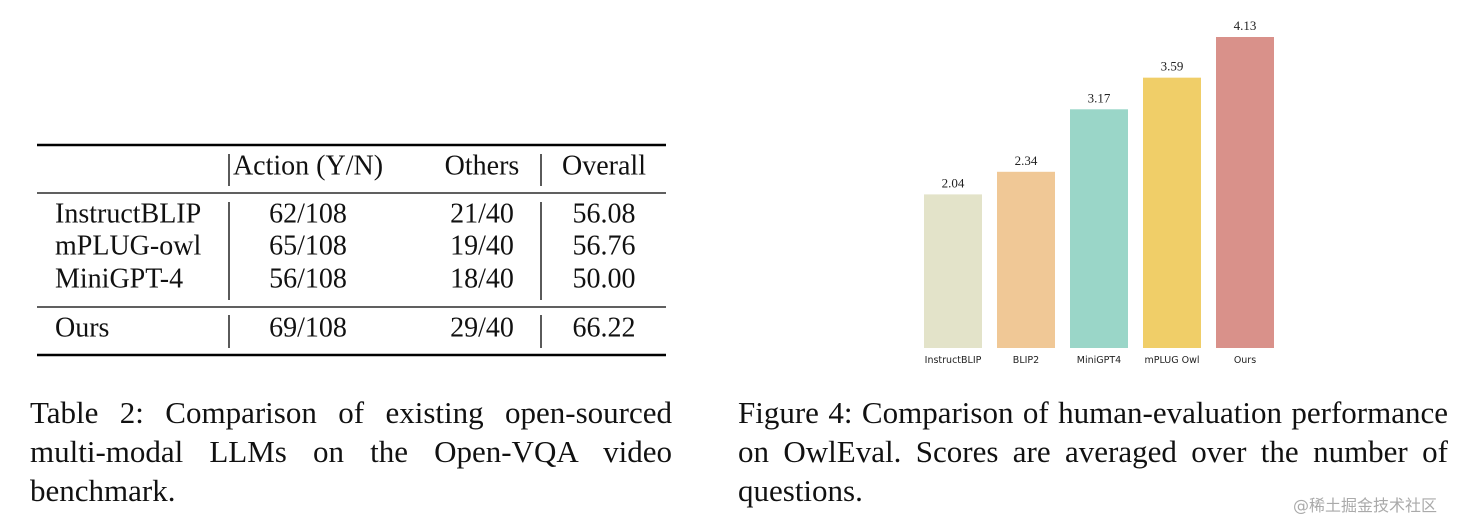 Image resolution: width=1476 pixels, height=532 pixels. I want to click on column-separators, so click(385, 251).